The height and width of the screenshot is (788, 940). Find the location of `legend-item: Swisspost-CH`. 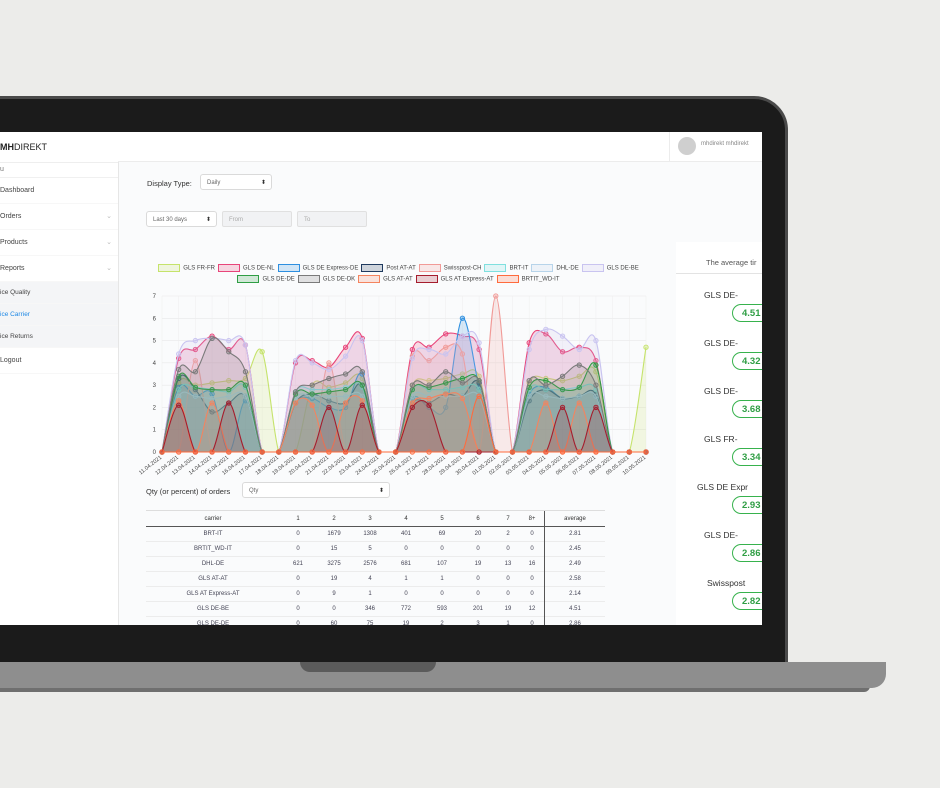

legend-item: Swisspost-CH is located at coordinates (449, 268).